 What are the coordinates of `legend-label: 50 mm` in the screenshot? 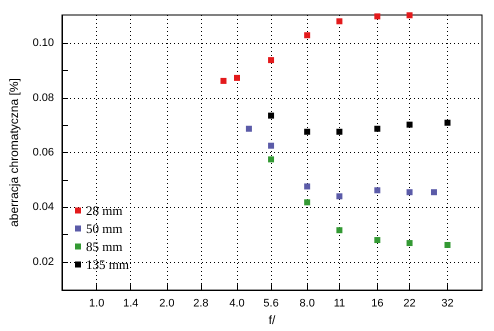 It's located at (104, 228).